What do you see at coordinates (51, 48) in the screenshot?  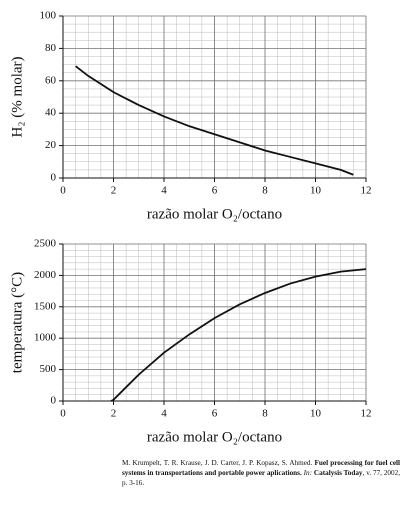 I see `y-tick-label: 80` at bounding box center [51, 48].